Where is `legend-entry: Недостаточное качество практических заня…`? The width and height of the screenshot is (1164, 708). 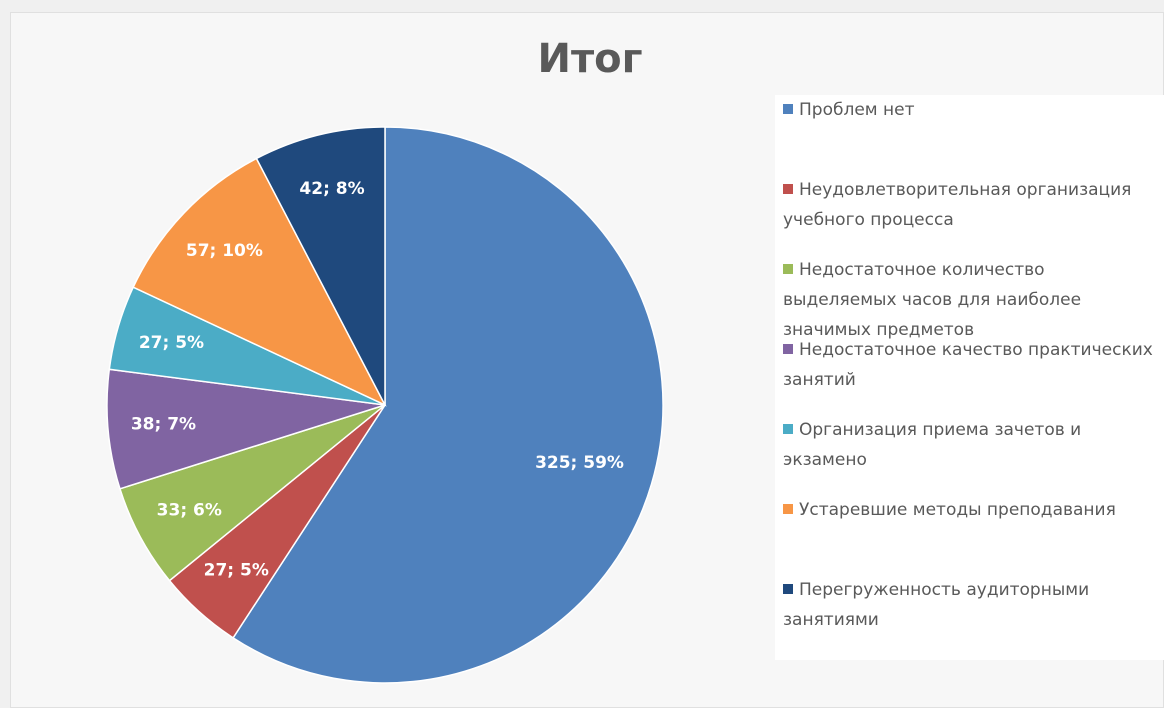 legend-entry: Недостаточное качество практических заня… is located at coordinates (970, 365).